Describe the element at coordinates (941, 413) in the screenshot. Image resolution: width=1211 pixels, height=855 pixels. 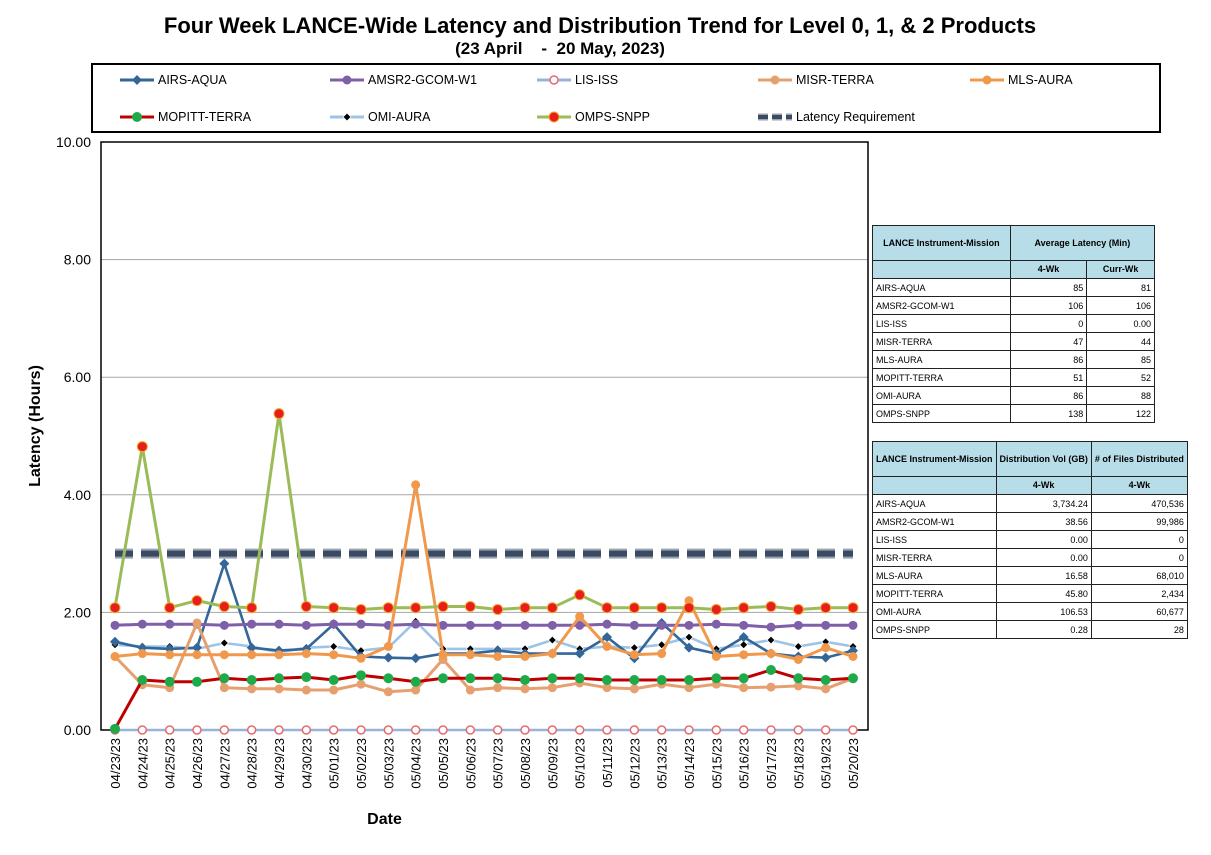
I see `latency-table-cell: OMPS-SNPP` at that location.